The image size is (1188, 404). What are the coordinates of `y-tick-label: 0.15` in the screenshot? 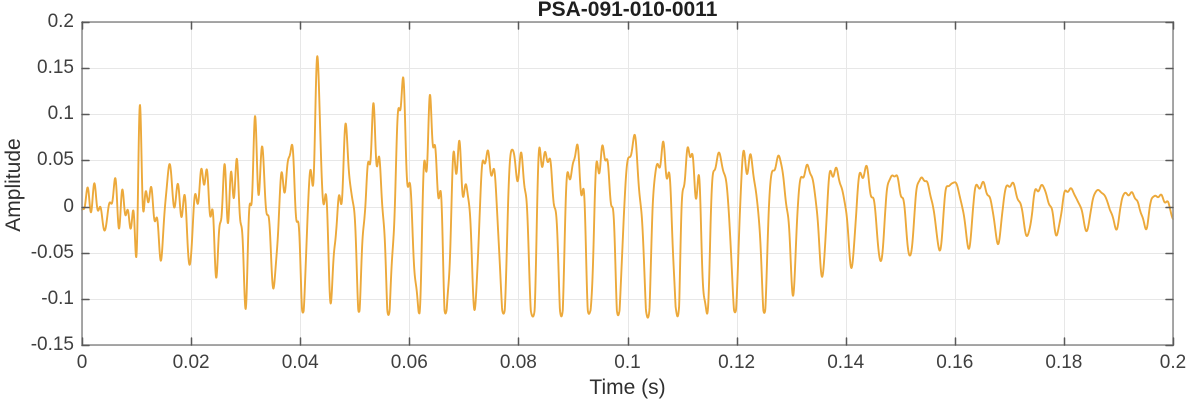 It's located at (55, 68).